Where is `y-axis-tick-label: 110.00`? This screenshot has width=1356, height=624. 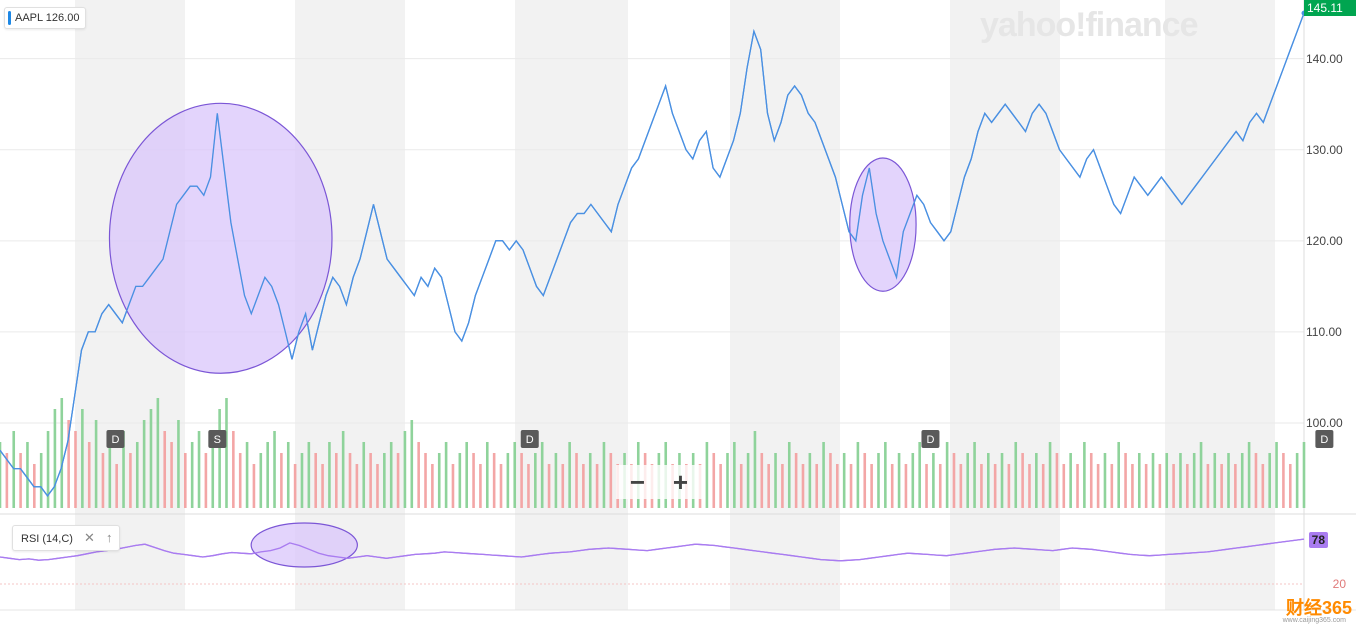
y-axis-tick-label: 110.00 is located at coordinates (1324, 331).